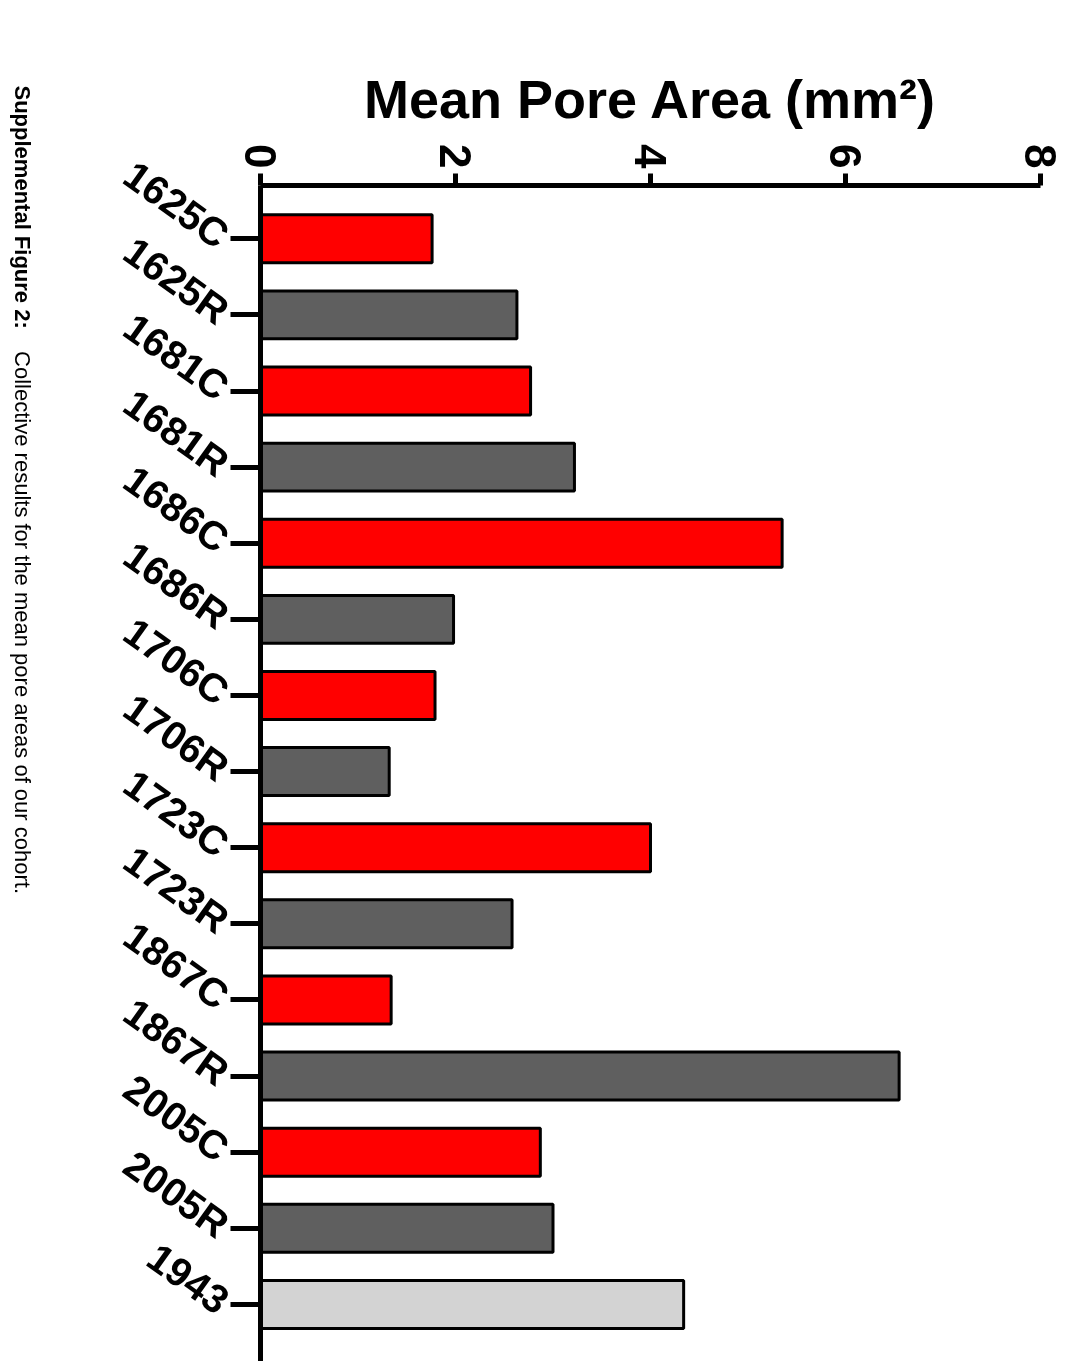  What do you see at coordinates (22, 623) in the screenshot?
I see `text: Collective results for the mean pore areas of our cohort.` at bounding box center [22, 623].